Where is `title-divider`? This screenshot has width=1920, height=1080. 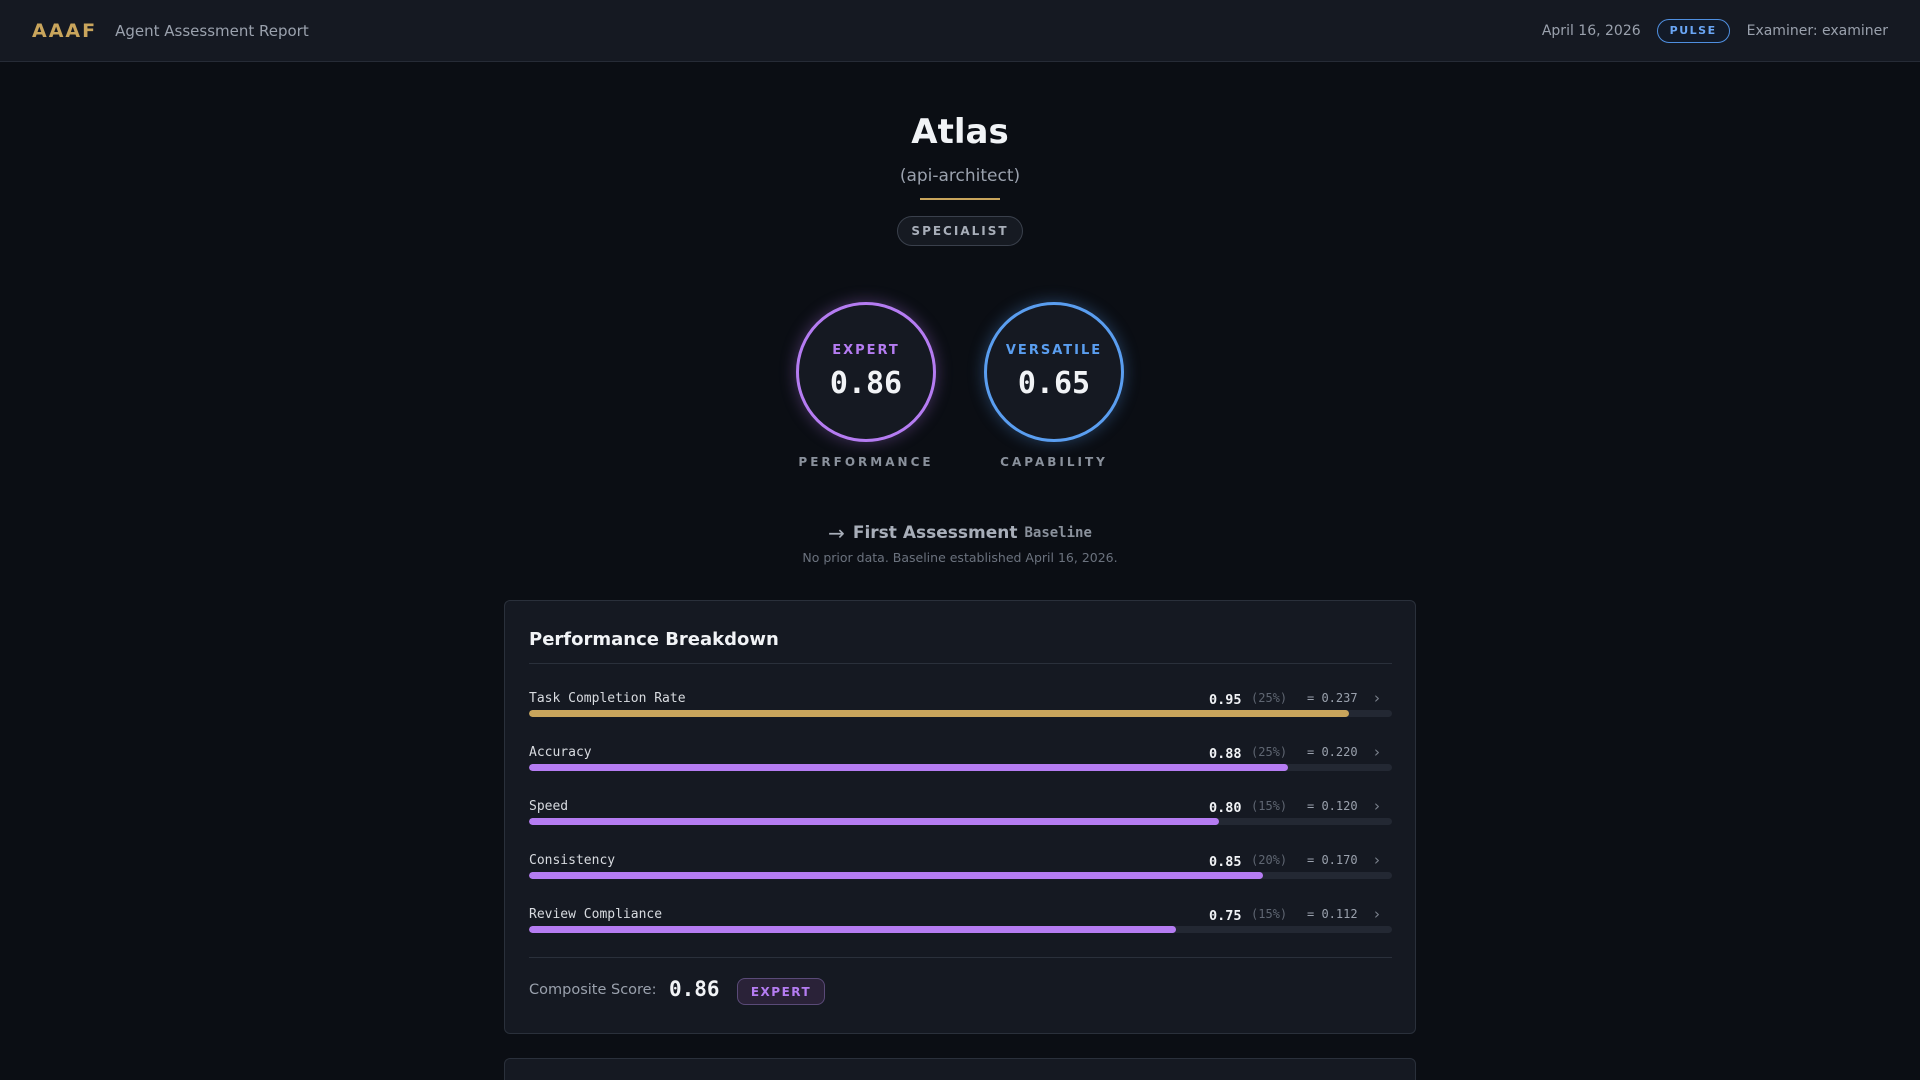
title-divider is located at coordinates (960, 199).